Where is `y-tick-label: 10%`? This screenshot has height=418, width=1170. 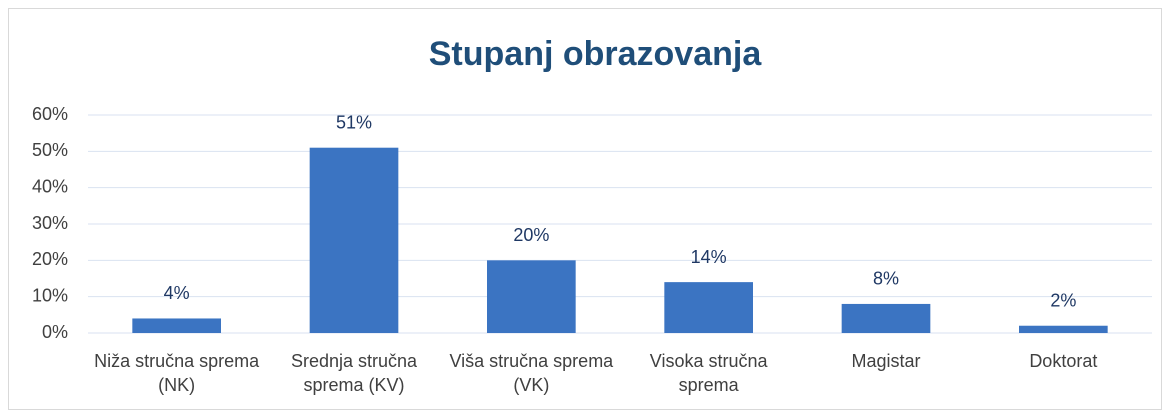 y-tick-label: 10% is located at coordinates (50, 295).